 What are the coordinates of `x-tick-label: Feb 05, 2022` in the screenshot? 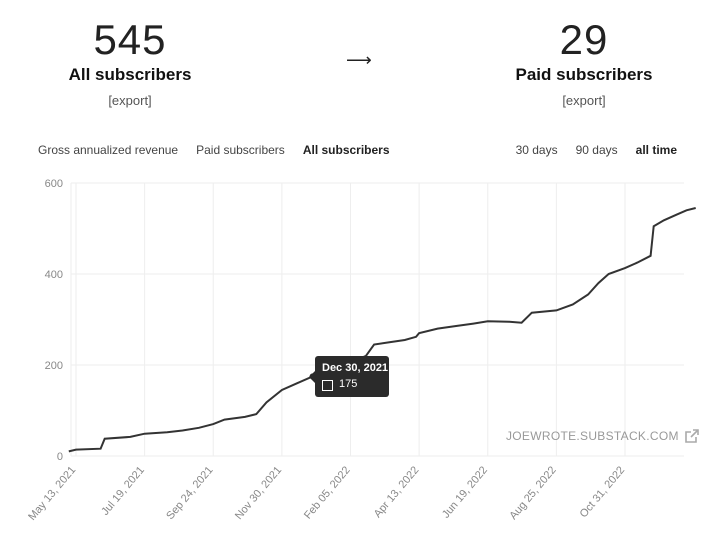 It's located at (327, 492).